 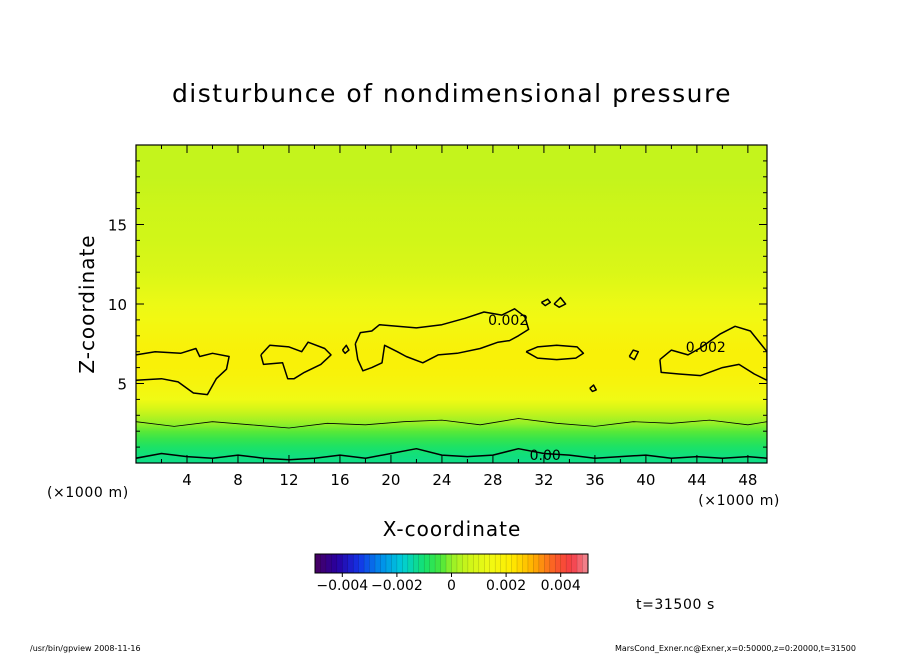 I want to click on contour-label: 0.00, so click(x=545, y=456).